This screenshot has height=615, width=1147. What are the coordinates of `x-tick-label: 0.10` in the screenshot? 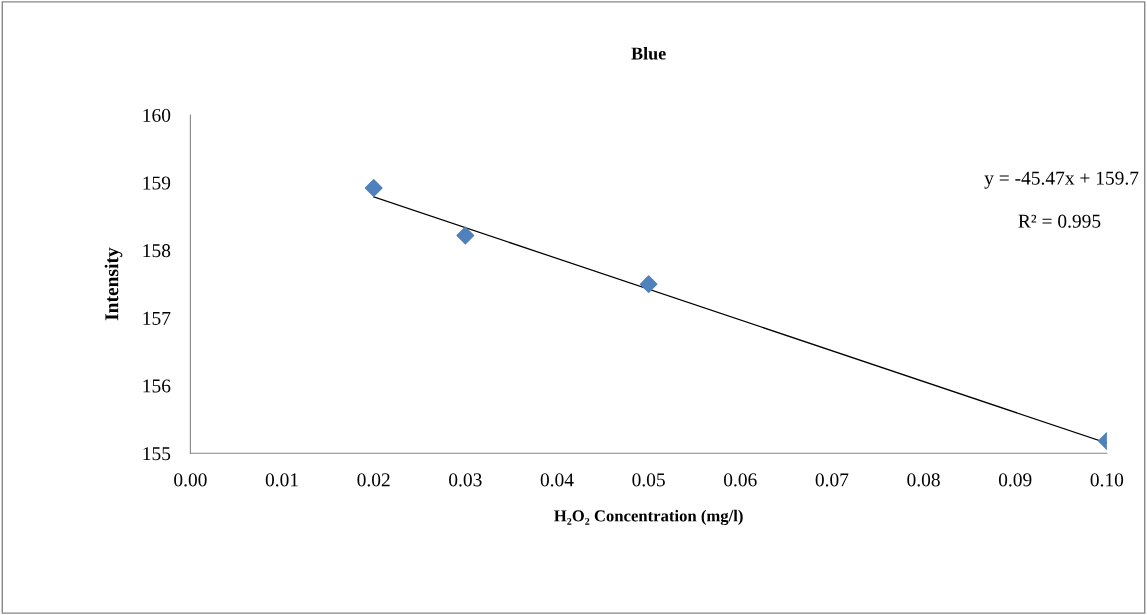 It's located at (1107, 480).